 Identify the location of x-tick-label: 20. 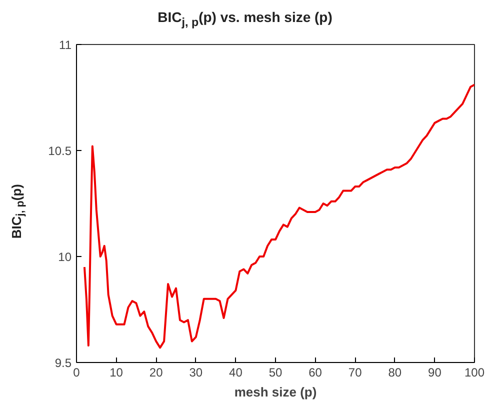
(156, 373).